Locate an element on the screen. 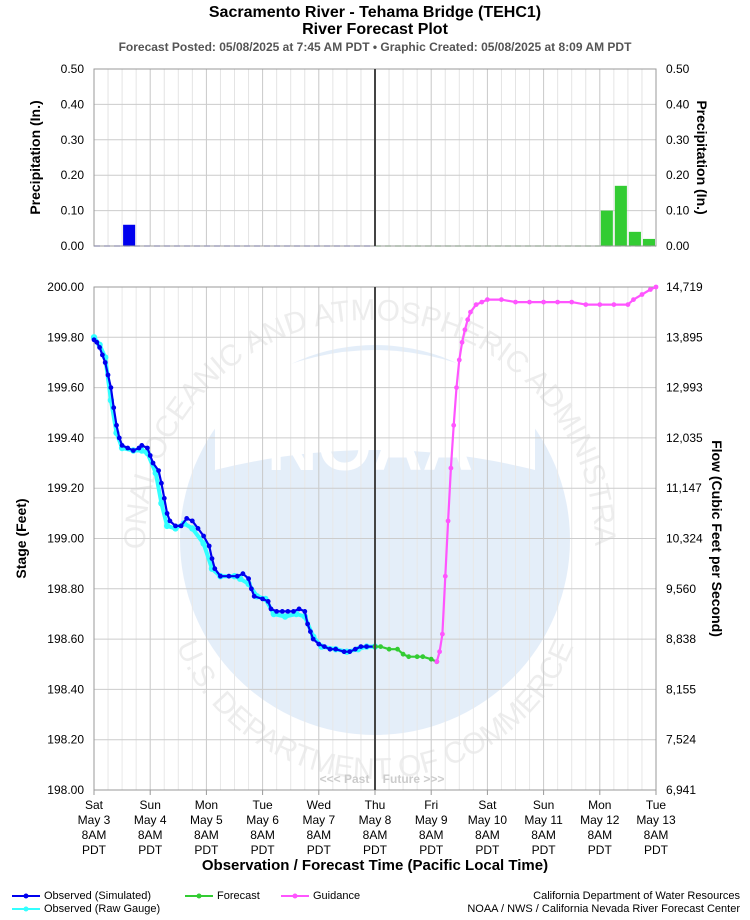 The height and width of the screenshot is (920, 750). legend-item-observed-raw: Observed (Raw Gauge) is located at coordinates (86, 909).